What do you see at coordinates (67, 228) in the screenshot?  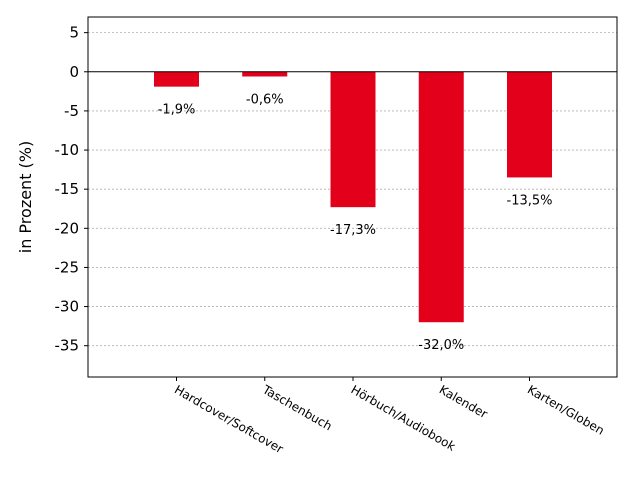 I see `y-tick-label: -20` at bounding box center [67, 228].